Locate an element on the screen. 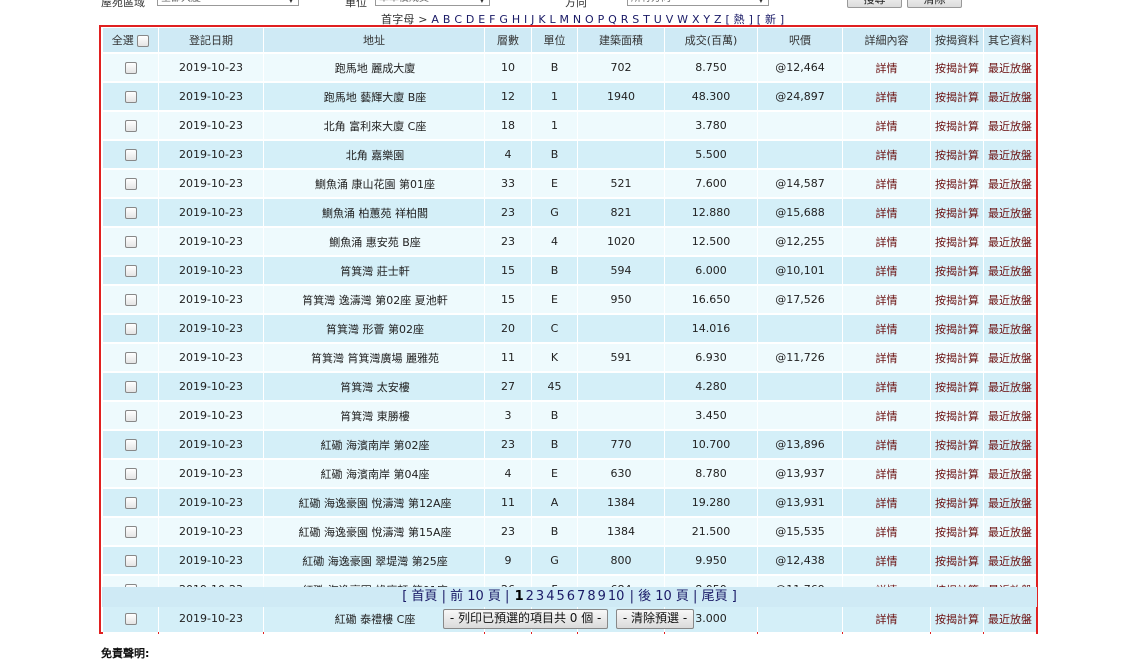 This screenshot has height=661, width=1137. letter-link: X is located at coordinates (695, 19).